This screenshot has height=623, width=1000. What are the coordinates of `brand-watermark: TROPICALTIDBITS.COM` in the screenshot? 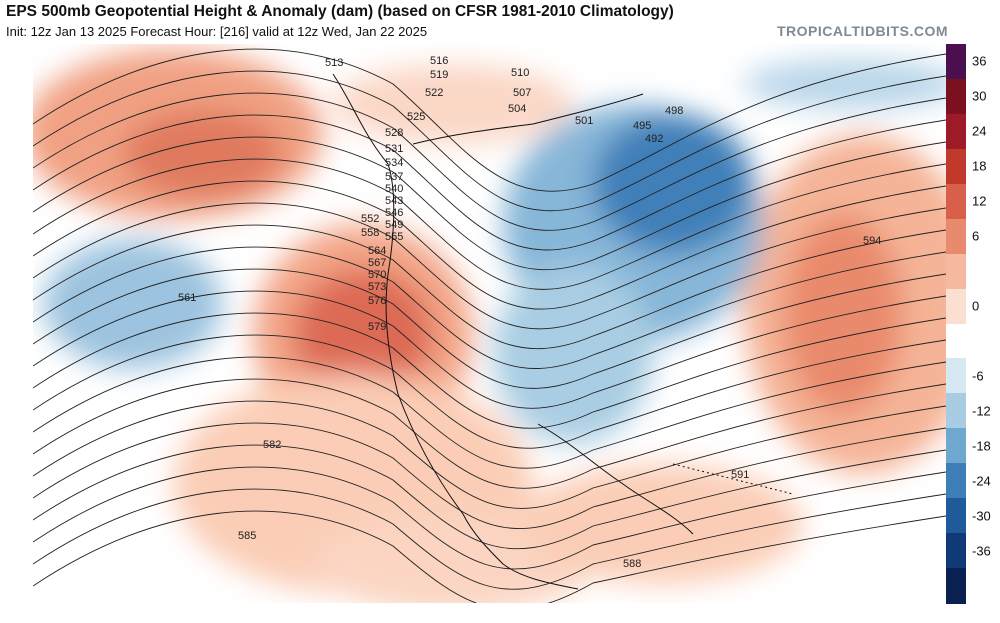 It's located at (862, 31).